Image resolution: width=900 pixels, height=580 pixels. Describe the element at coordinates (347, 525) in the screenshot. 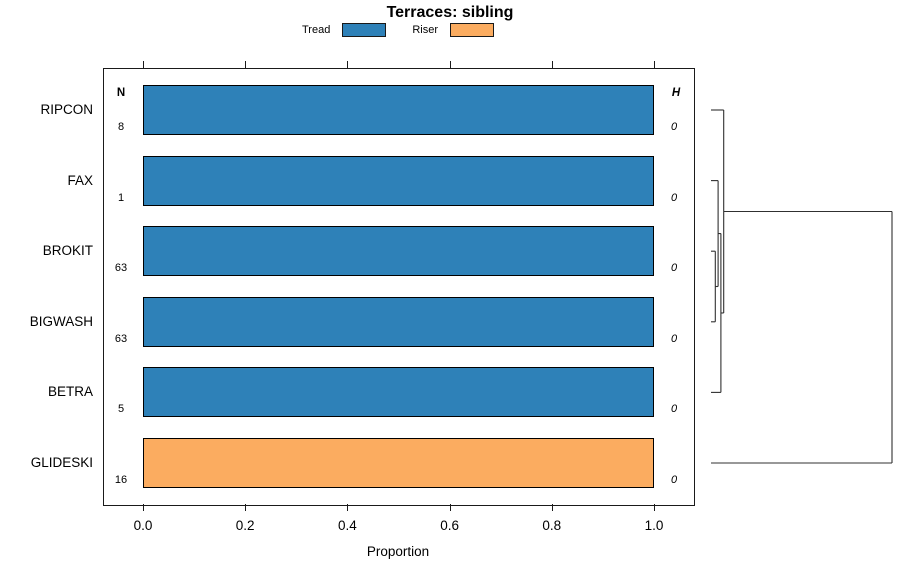

I see `x-tick-label-0.4: 0.4` at that location.